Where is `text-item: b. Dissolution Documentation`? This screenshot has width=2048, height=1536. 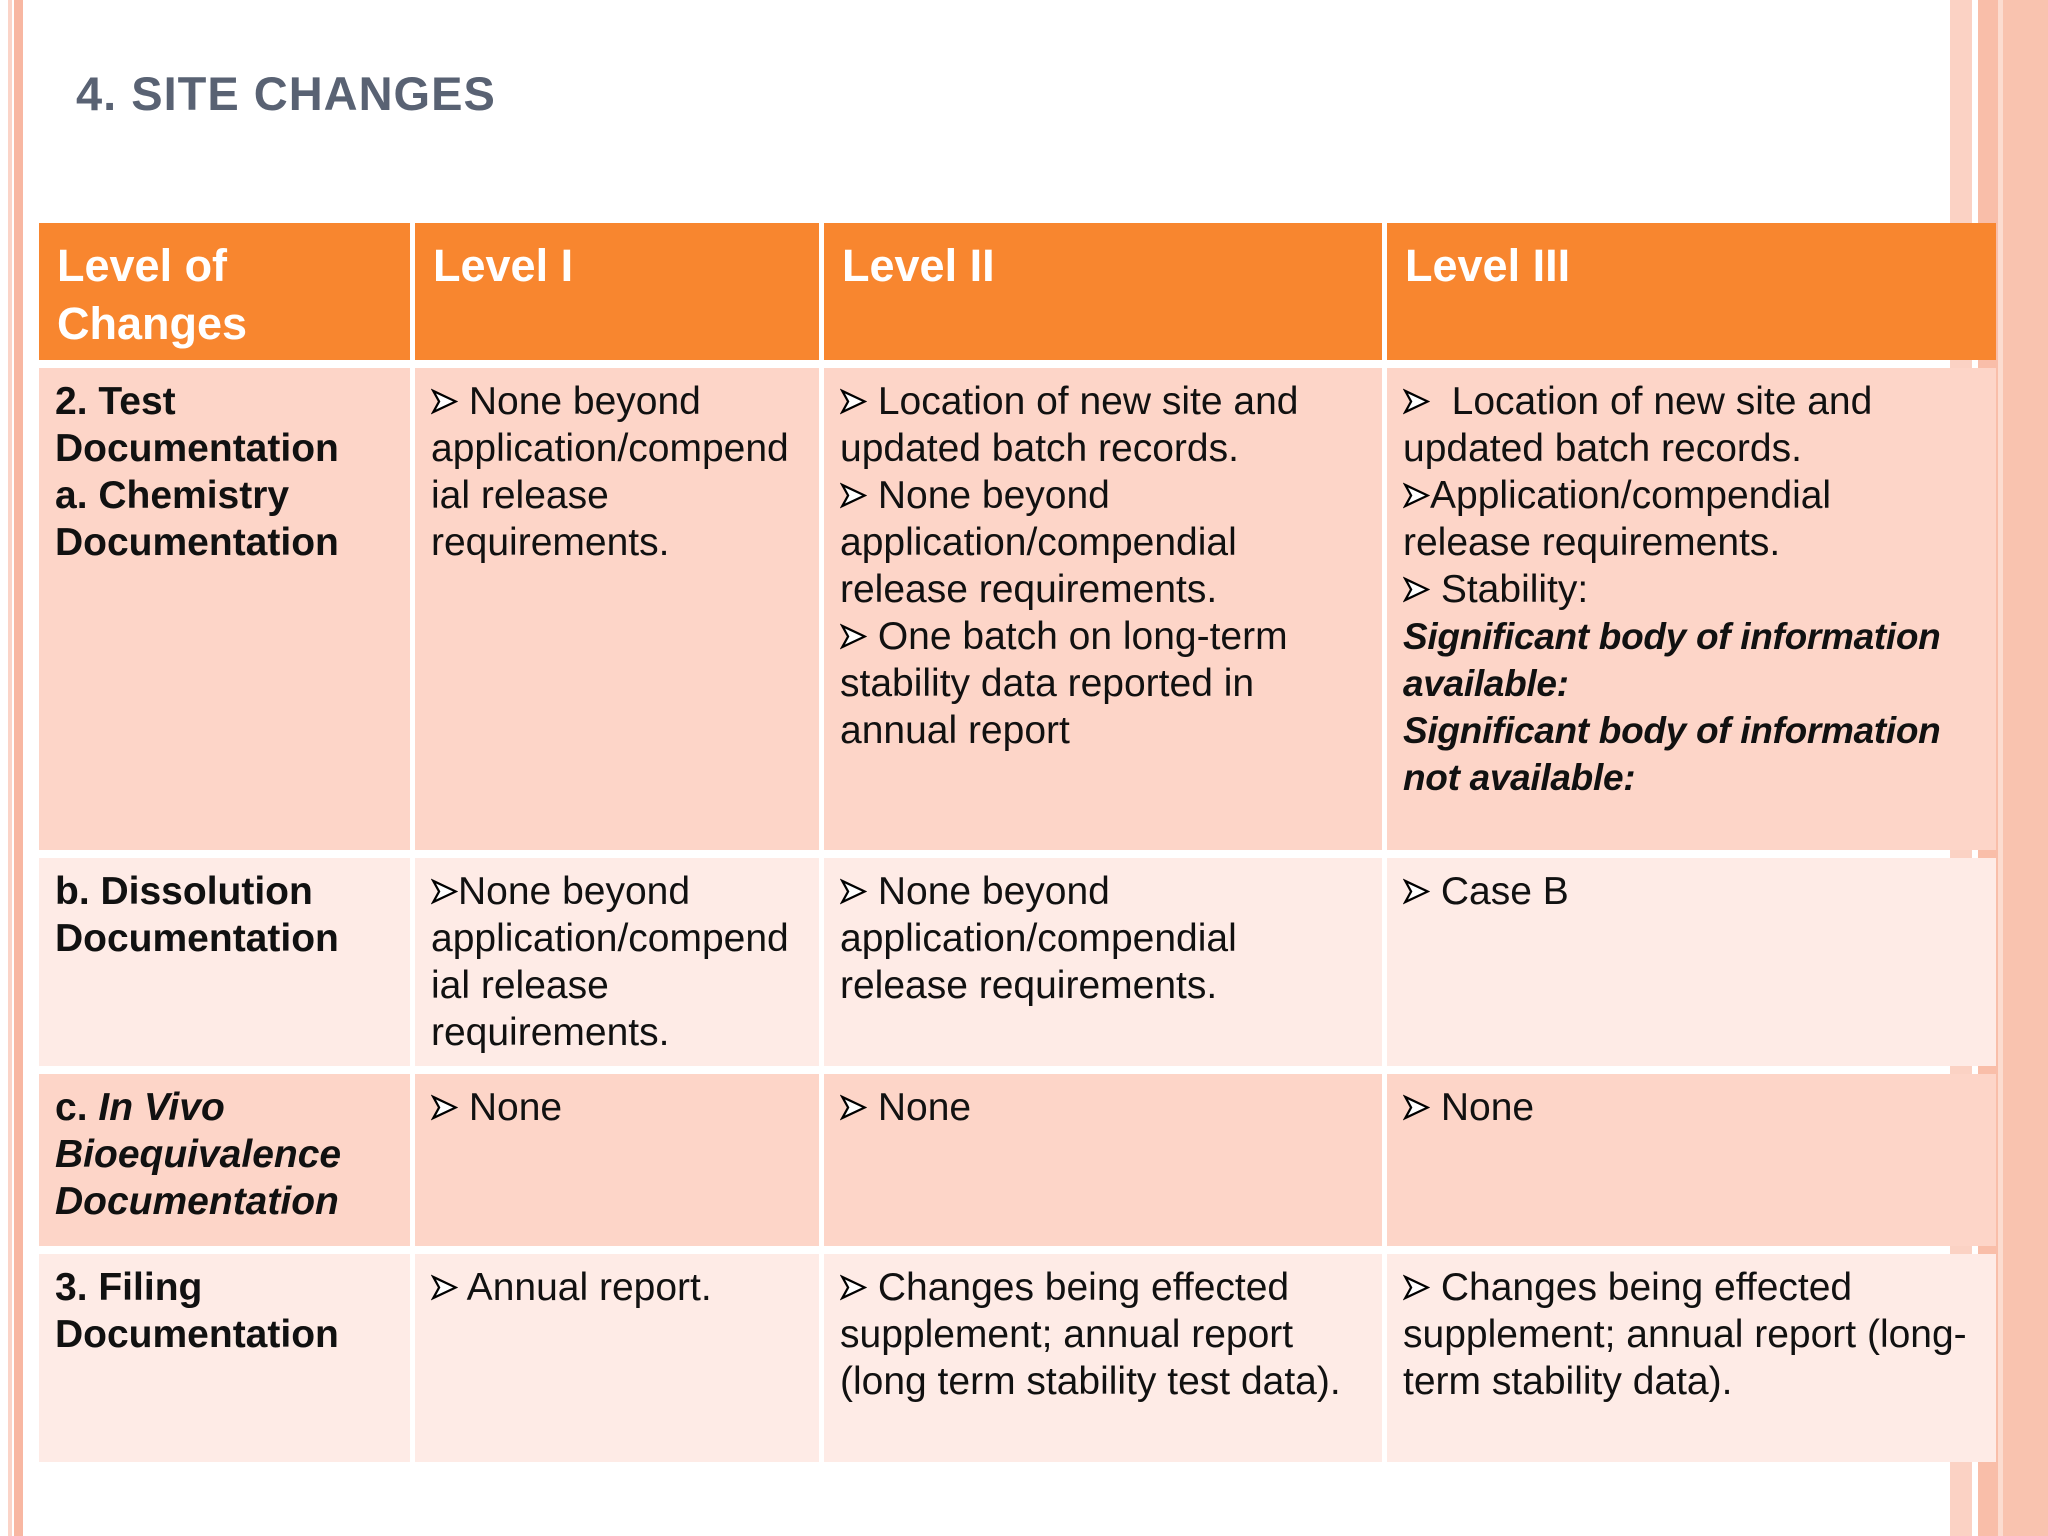
text-item: b. Dissolution Documentation is located at coordinates (224, 915).